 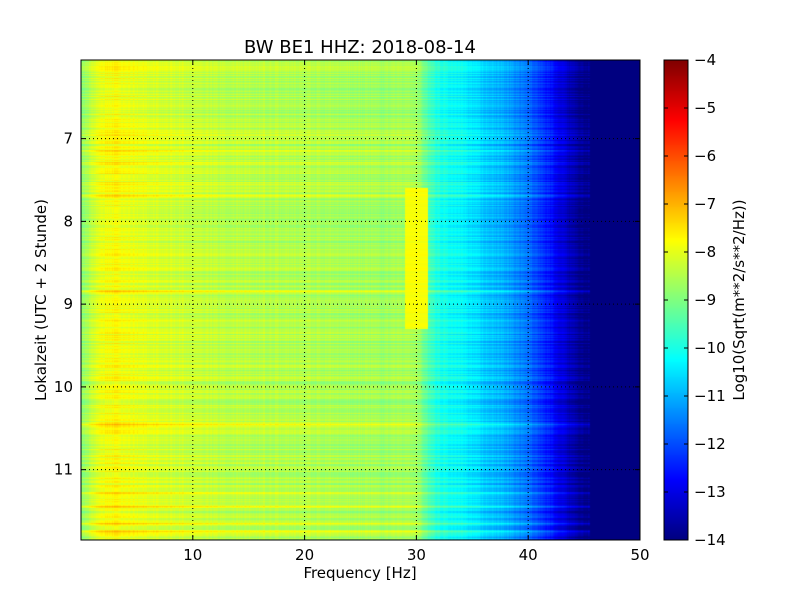 What do you see at coordinates (68, 221) in the screenshot?
I see `y-tick-label: 8` at bounding box center [68, 221].